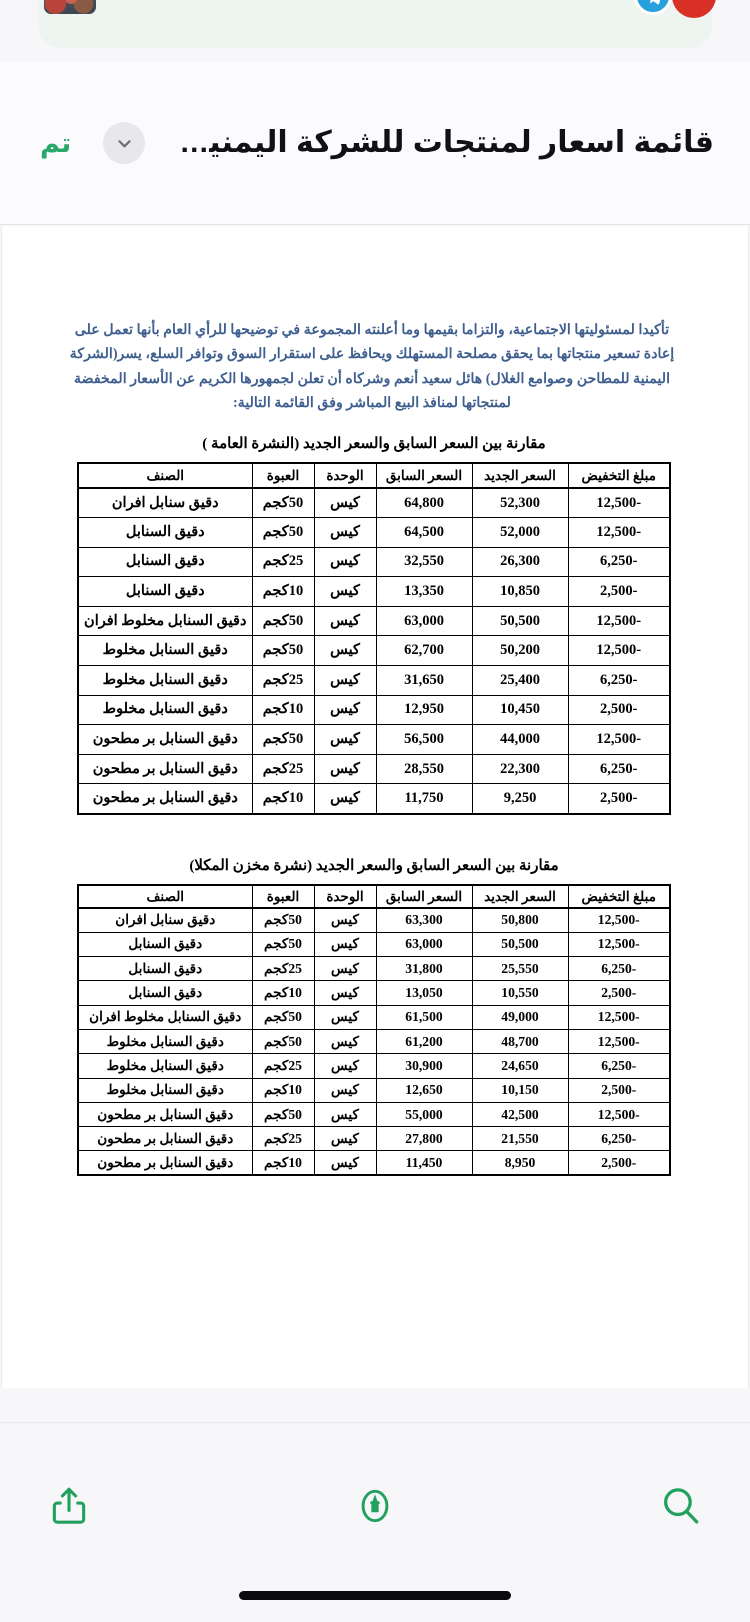  What do you see at coordinates (69, 1506) in the screenshot?
I see `share-icon` at bounding box center [69, 1506].